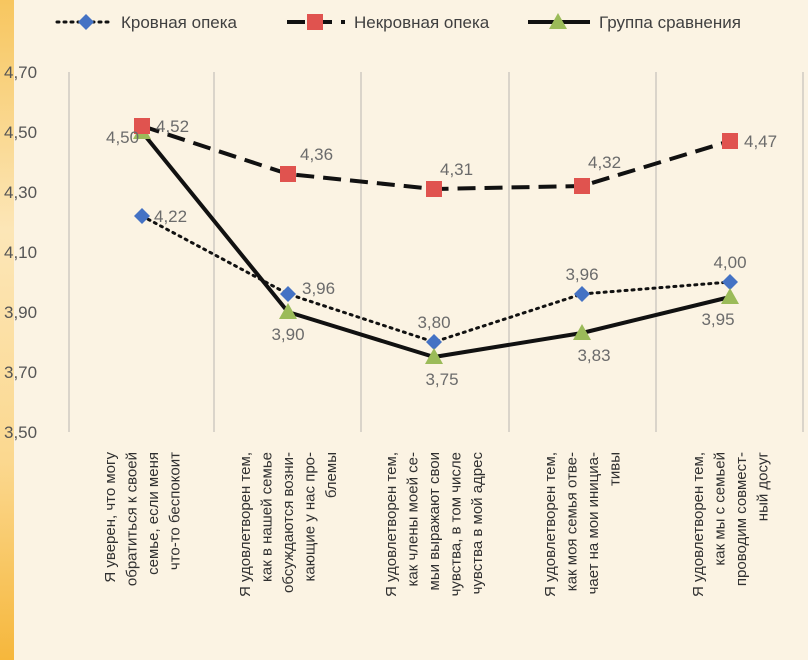  Describe the element at coordinates (593, 355) in the screenshot. I see `data-label: 3,83` at that location.